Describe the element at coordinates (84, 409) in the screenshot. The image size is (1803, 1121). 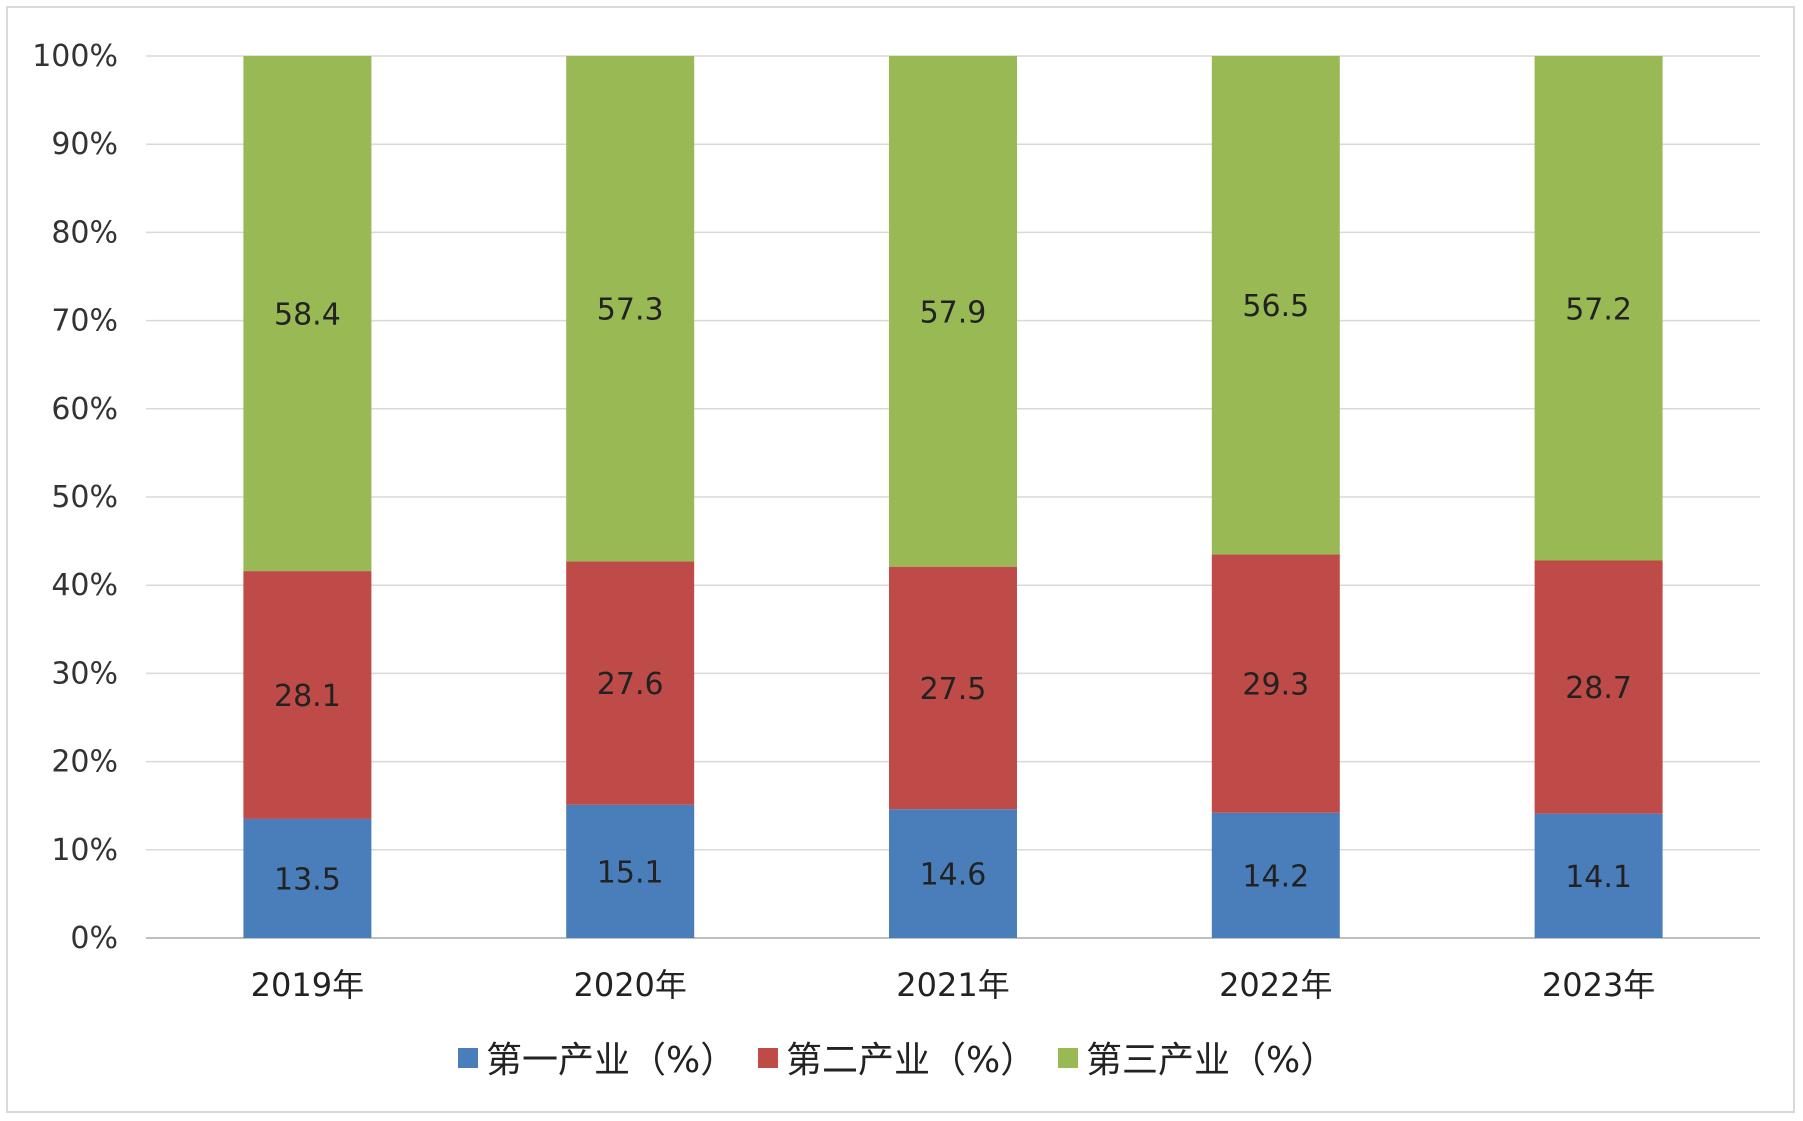
I see `y-tick-label: 60%` at that location.